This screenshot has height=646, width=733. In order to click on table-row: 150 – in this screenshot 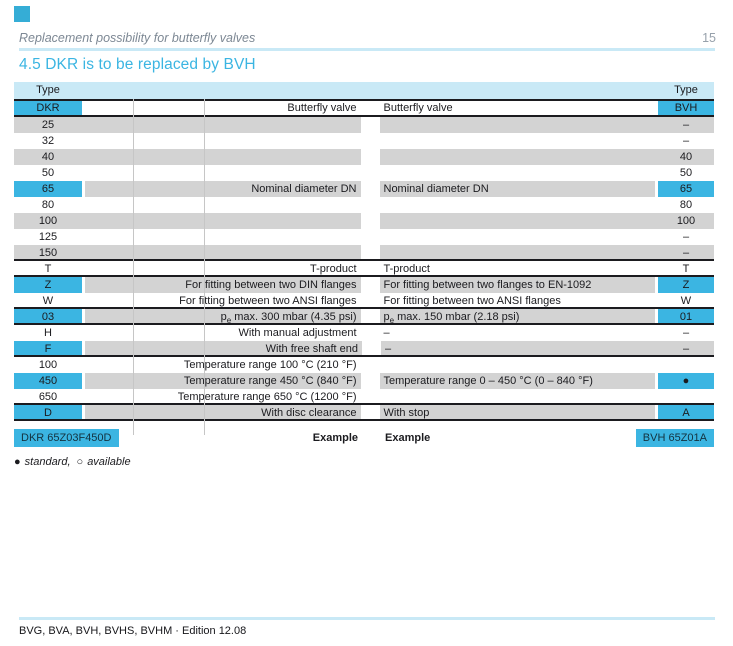, I will do `click(364, 253)`.